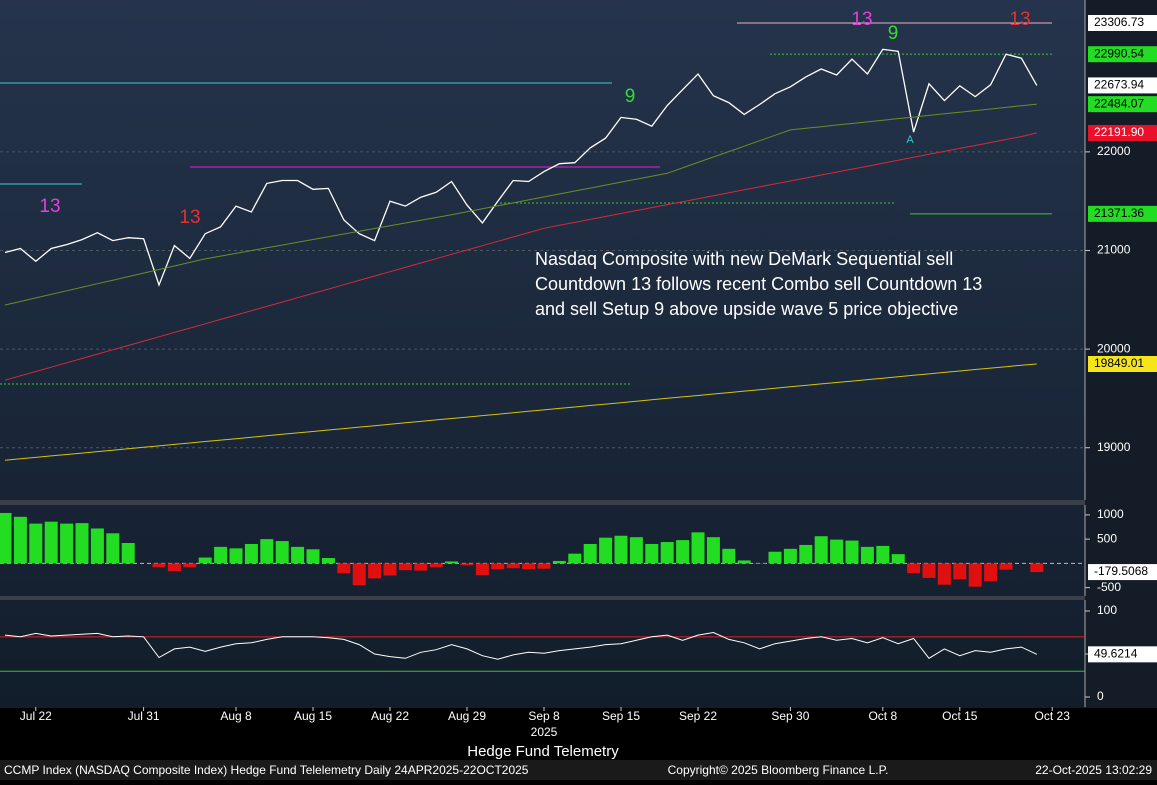 This screenshot has width=1157, height=785. What do you see at coordinates (882, 716) in the screenshot?
I see `x-tick-label: Oct 8` at bounding box center [882, 716].